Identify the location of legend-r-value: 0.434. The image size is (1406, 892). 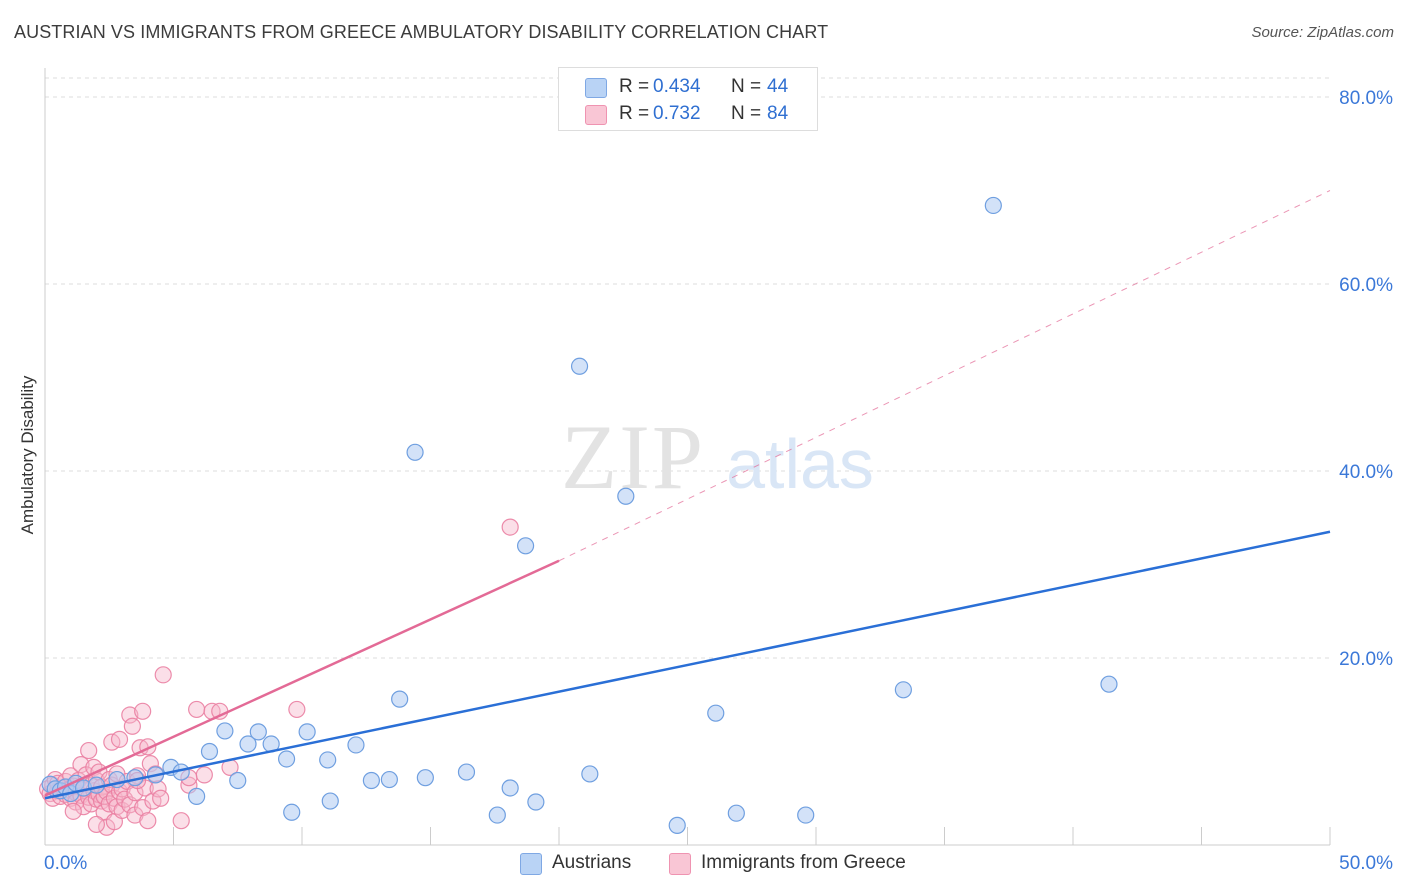
(677, 86).